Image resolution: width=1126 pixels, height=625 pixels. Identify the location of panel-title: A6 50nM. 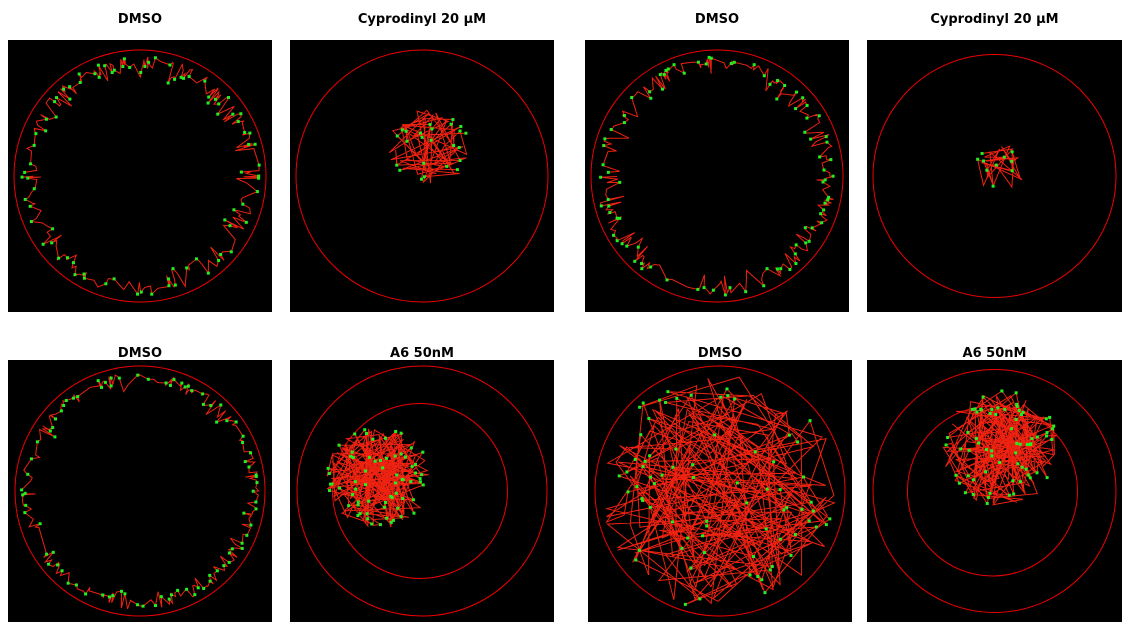
(422, 353).